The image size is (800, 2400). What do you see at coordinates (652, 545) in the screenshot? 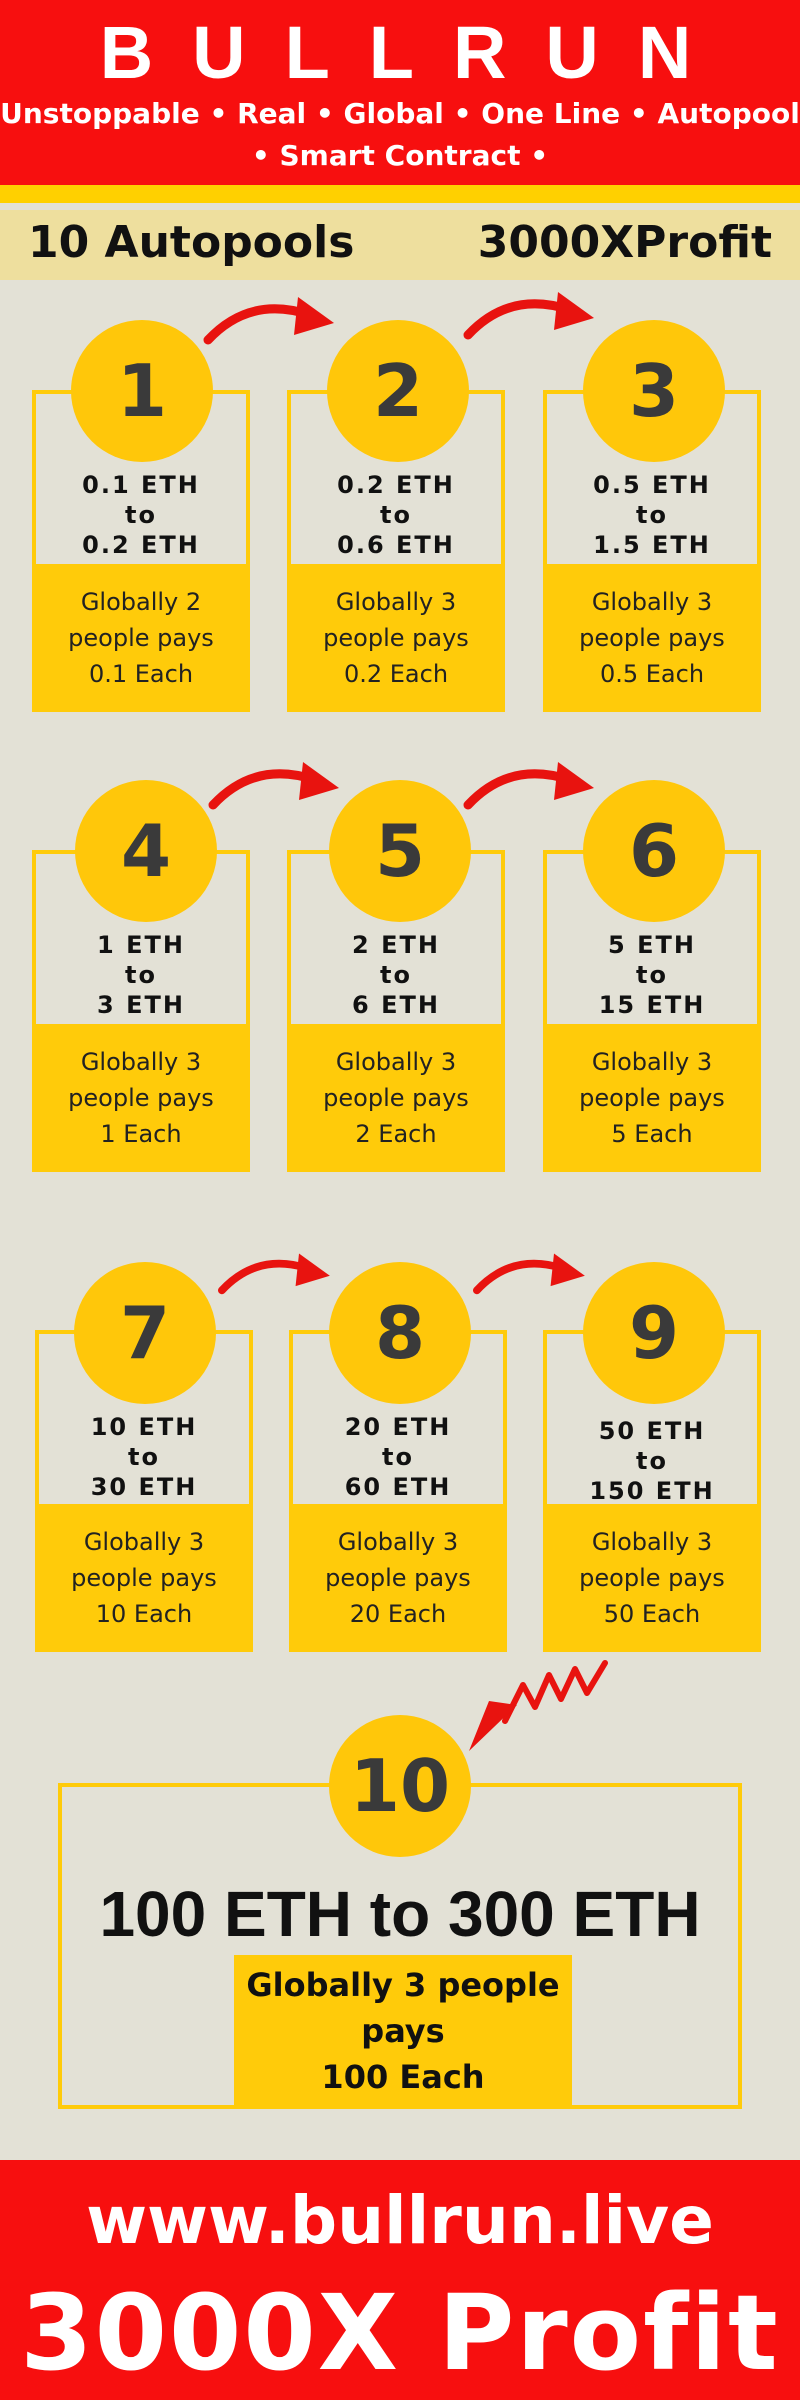
I see `range-to: 1.5 ETH` at bounding box center [652, 545].